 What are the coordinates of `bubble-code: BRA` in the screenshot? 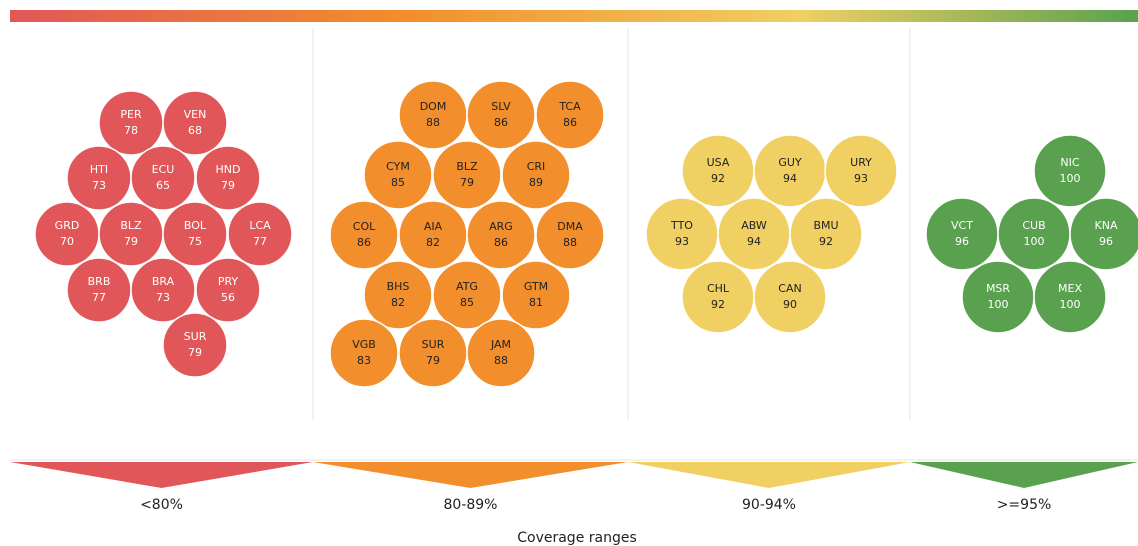 It's located at (163, 281).